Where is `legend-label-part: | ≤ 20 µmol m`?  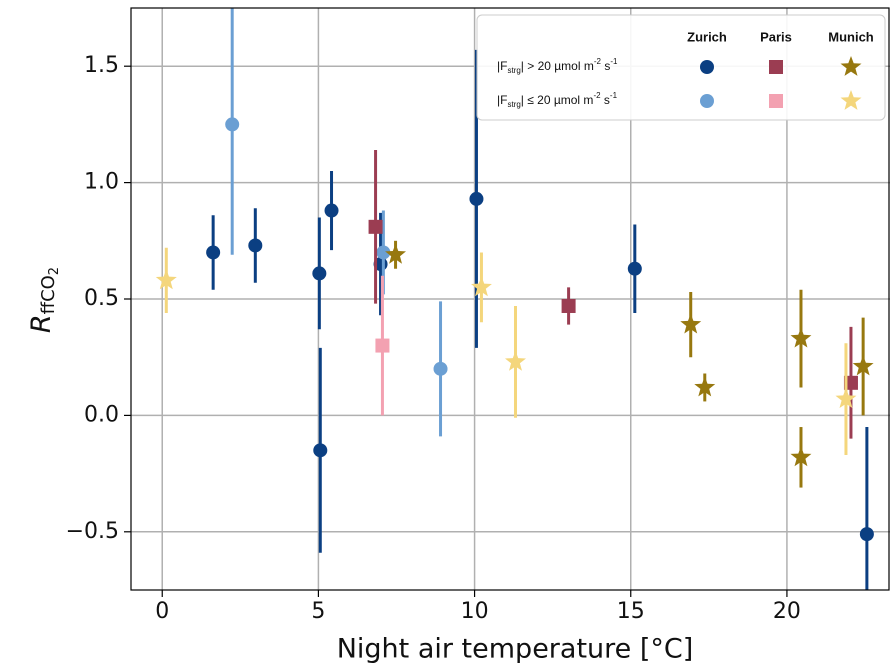
legend-label-part: | ≤ 20 µmol m is located at coordinates (557, 100).